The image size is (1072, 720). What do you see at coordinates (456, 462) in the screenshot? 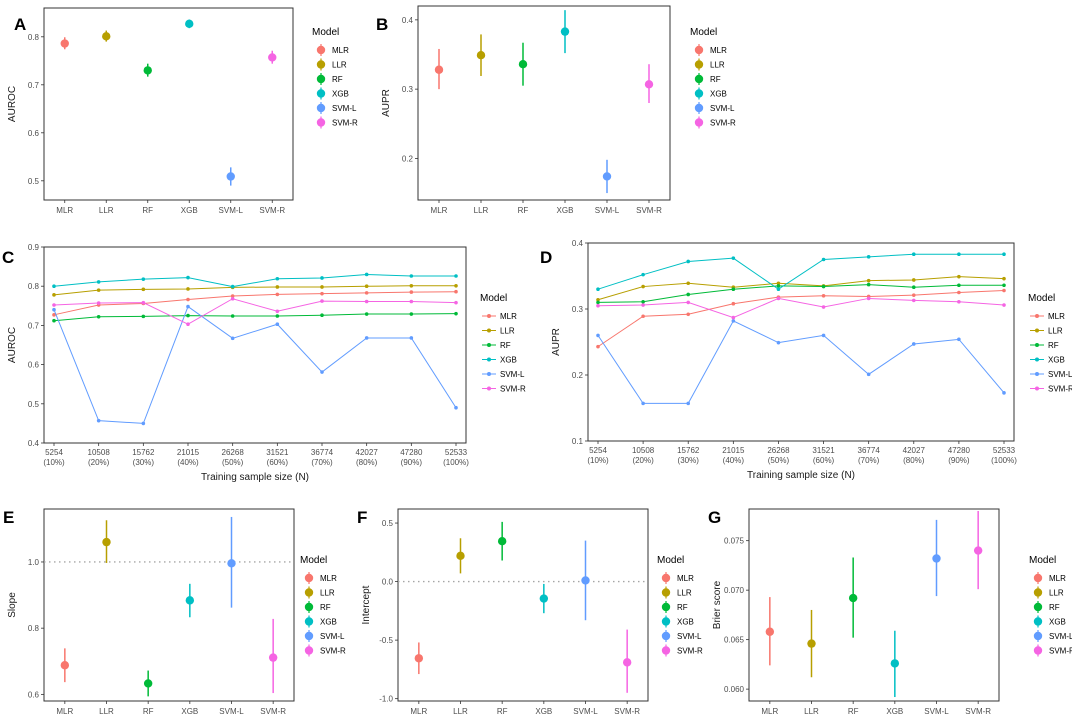
I see `x-tick-label-pct: (100%)` at bounding box center [456, 462].